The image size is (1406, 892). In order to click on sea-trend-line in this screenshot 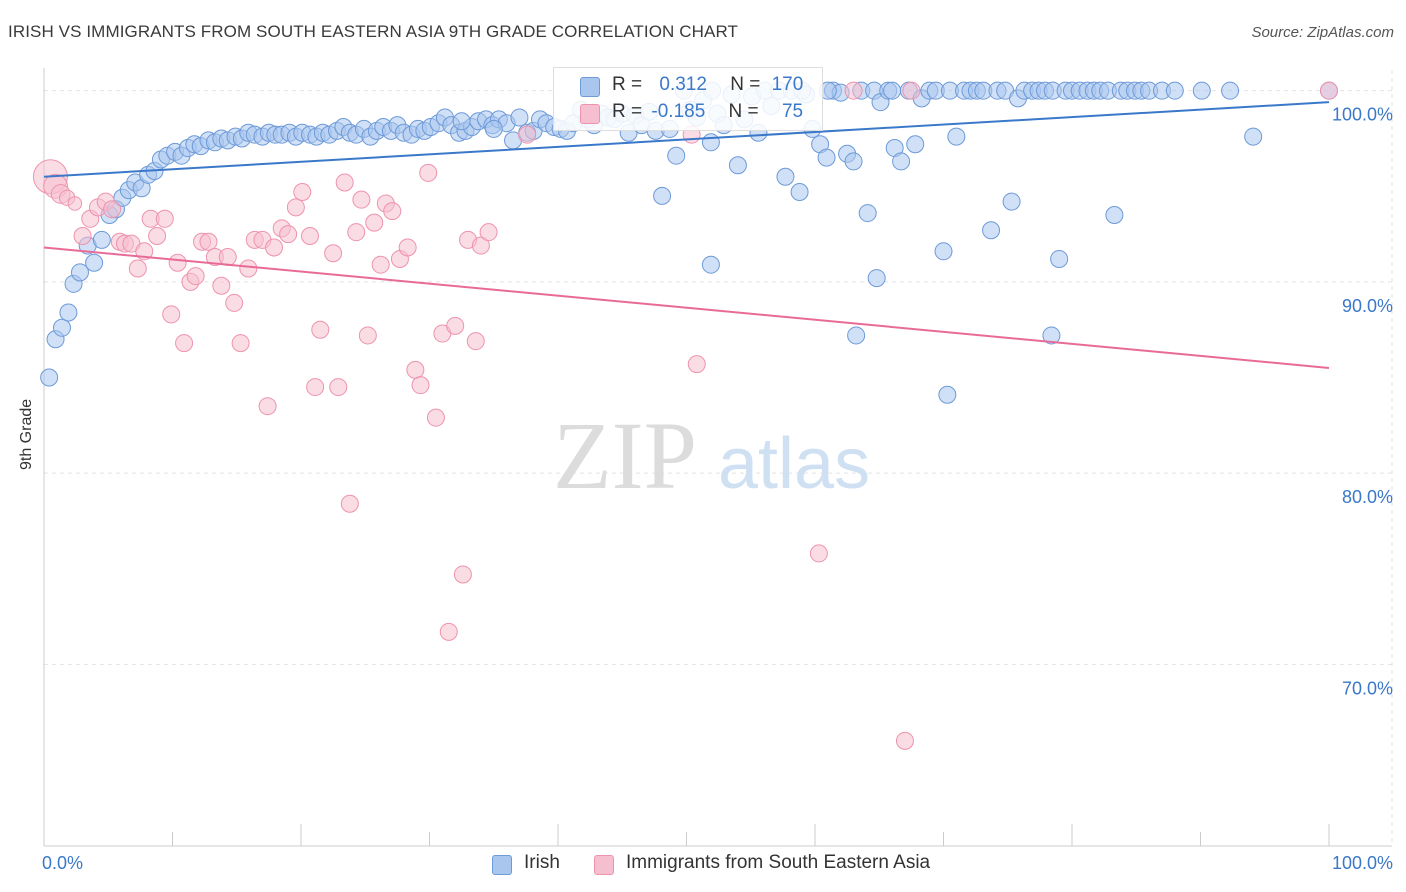, I will do `click(686, 307)`.